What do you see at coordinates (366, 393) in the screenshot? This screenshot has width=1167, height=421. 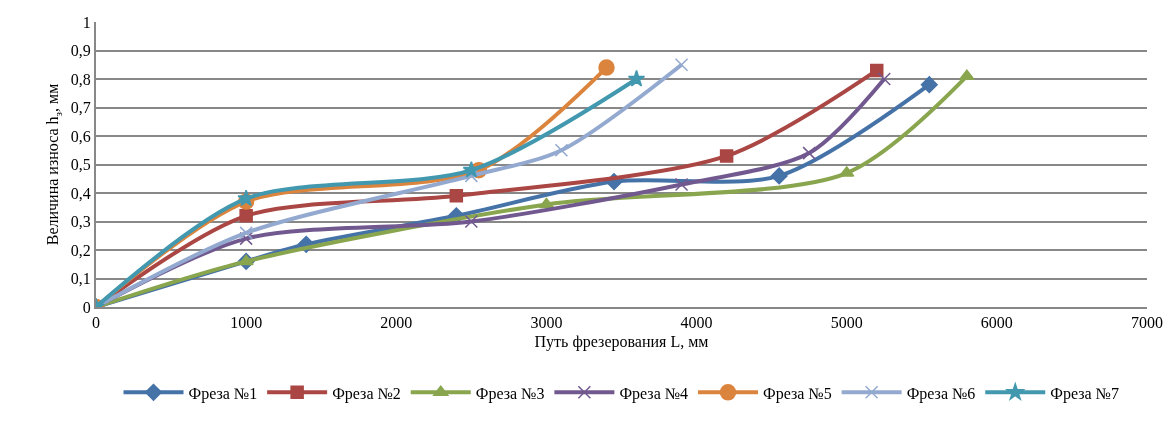 I see `legend-label: Фреза №2` at bounding box center [366, 393].